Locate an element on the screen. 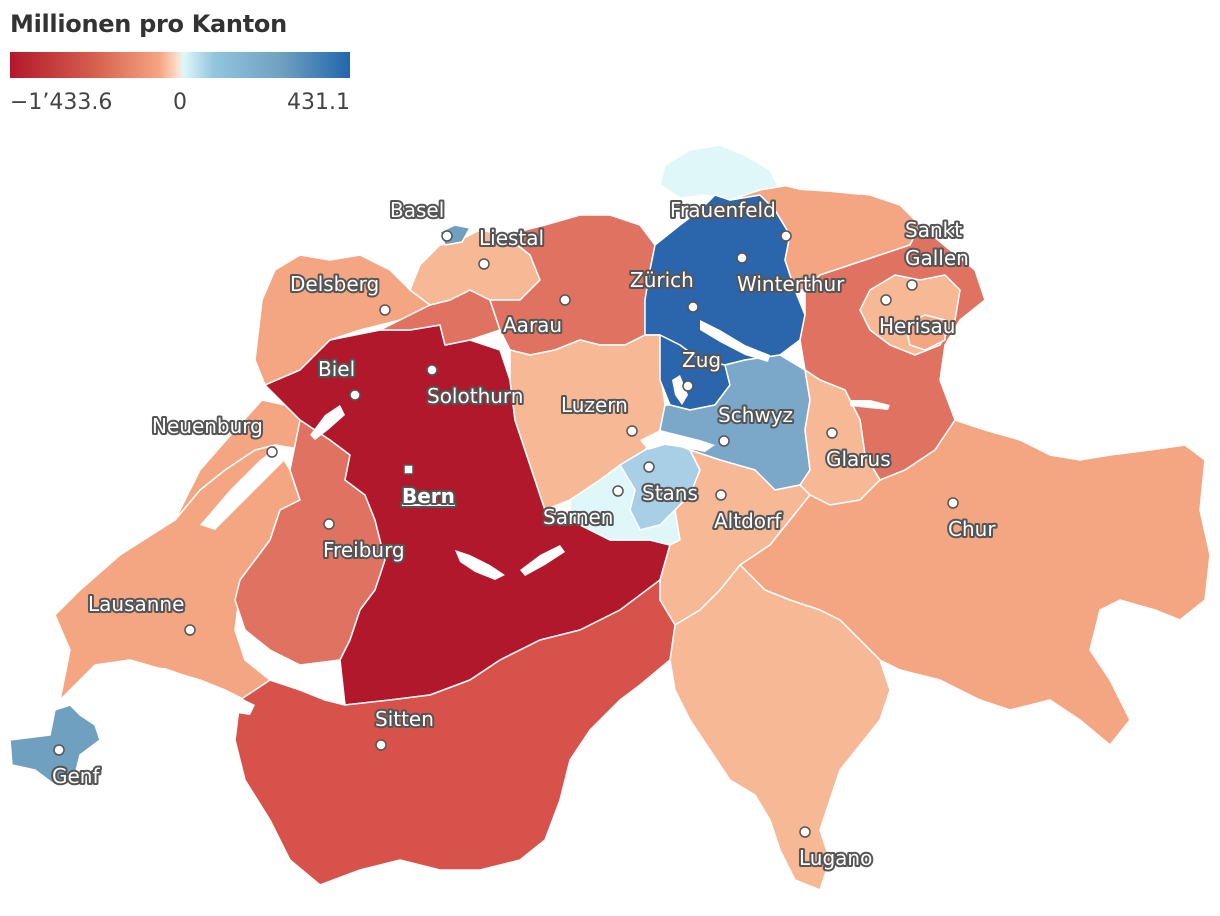 This screenshot has width=1220, height=916. legend: Millionen pro Kanton −1’433.6 0 431.1 is located at coordinates (190, 65).